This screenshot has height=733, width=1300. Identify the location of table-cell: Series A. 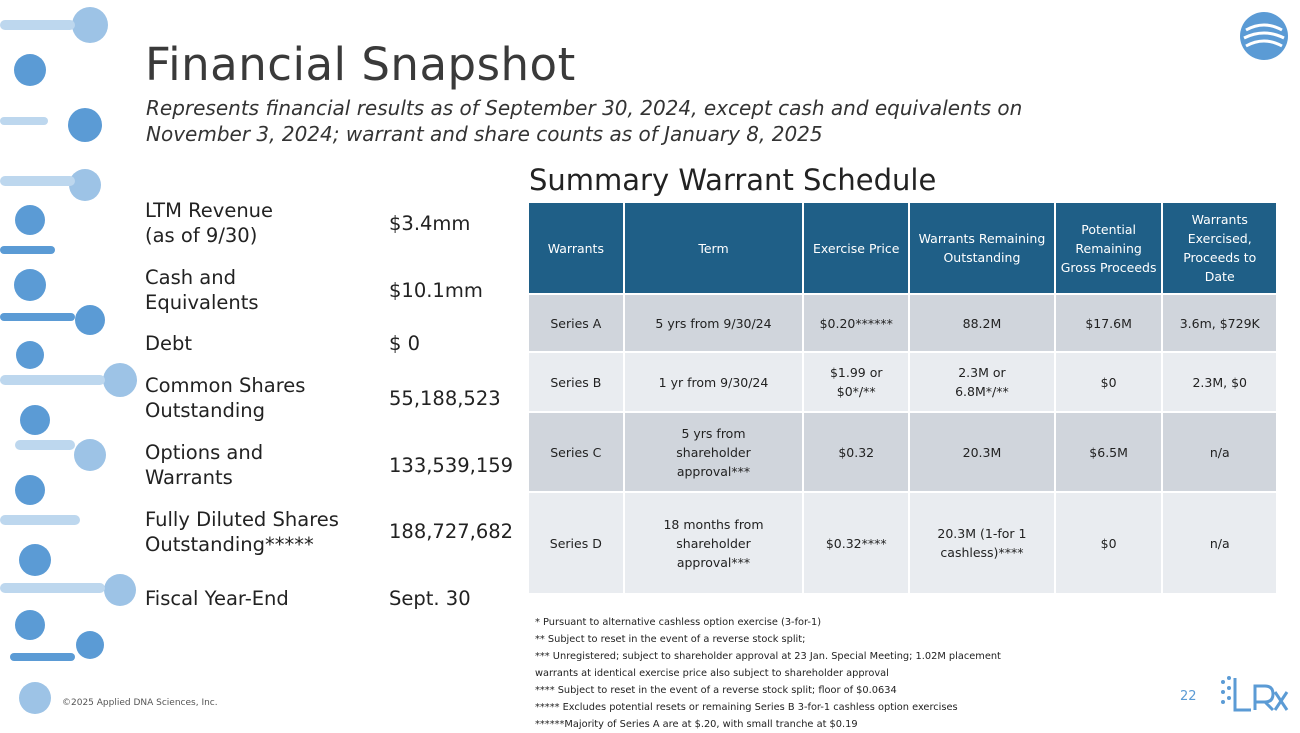
(576, 323).